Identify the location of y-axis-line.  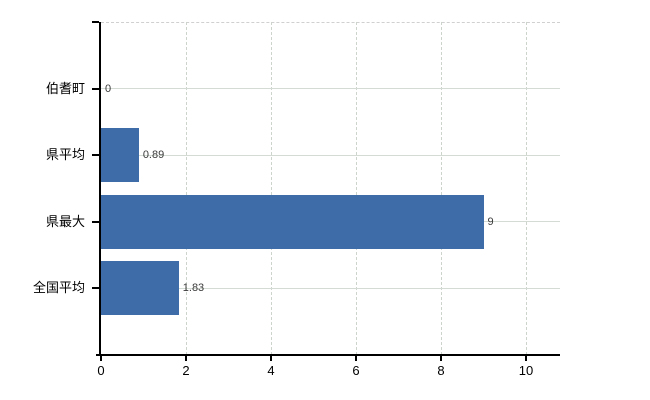
(100, 188).